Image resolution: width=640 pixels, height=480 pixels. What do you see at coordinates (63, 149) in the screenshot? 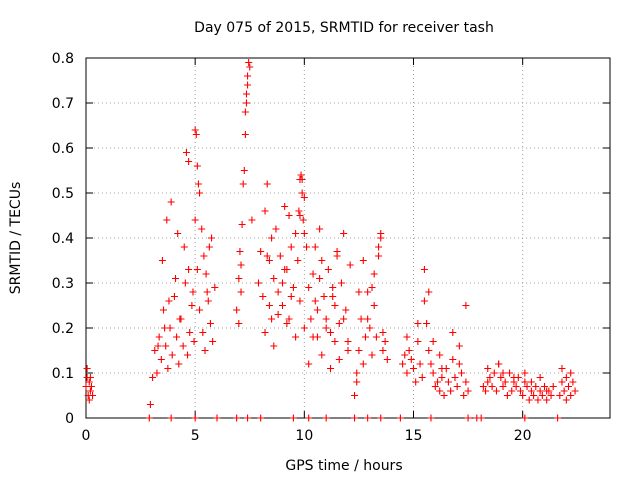
I see `y-tick-label: 0.6` at bounding box center [63, 149].